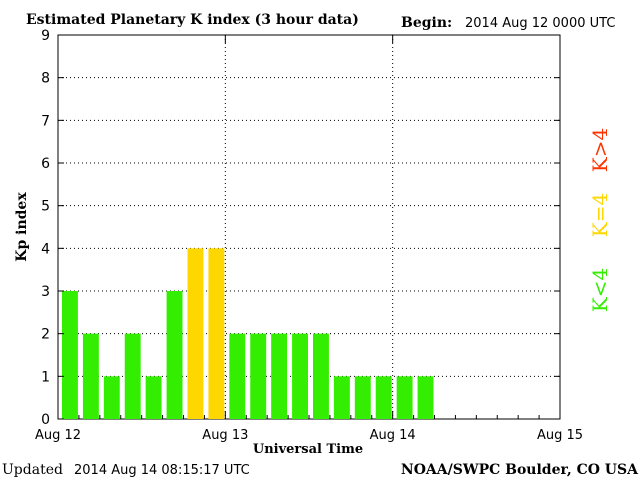 Image resolution: width=640 pixels, height=480 pixels. What do you see at coordinates (32, 470) in the screenshot?
I see `updated-label: Updated` at bounding box center [32, 470].